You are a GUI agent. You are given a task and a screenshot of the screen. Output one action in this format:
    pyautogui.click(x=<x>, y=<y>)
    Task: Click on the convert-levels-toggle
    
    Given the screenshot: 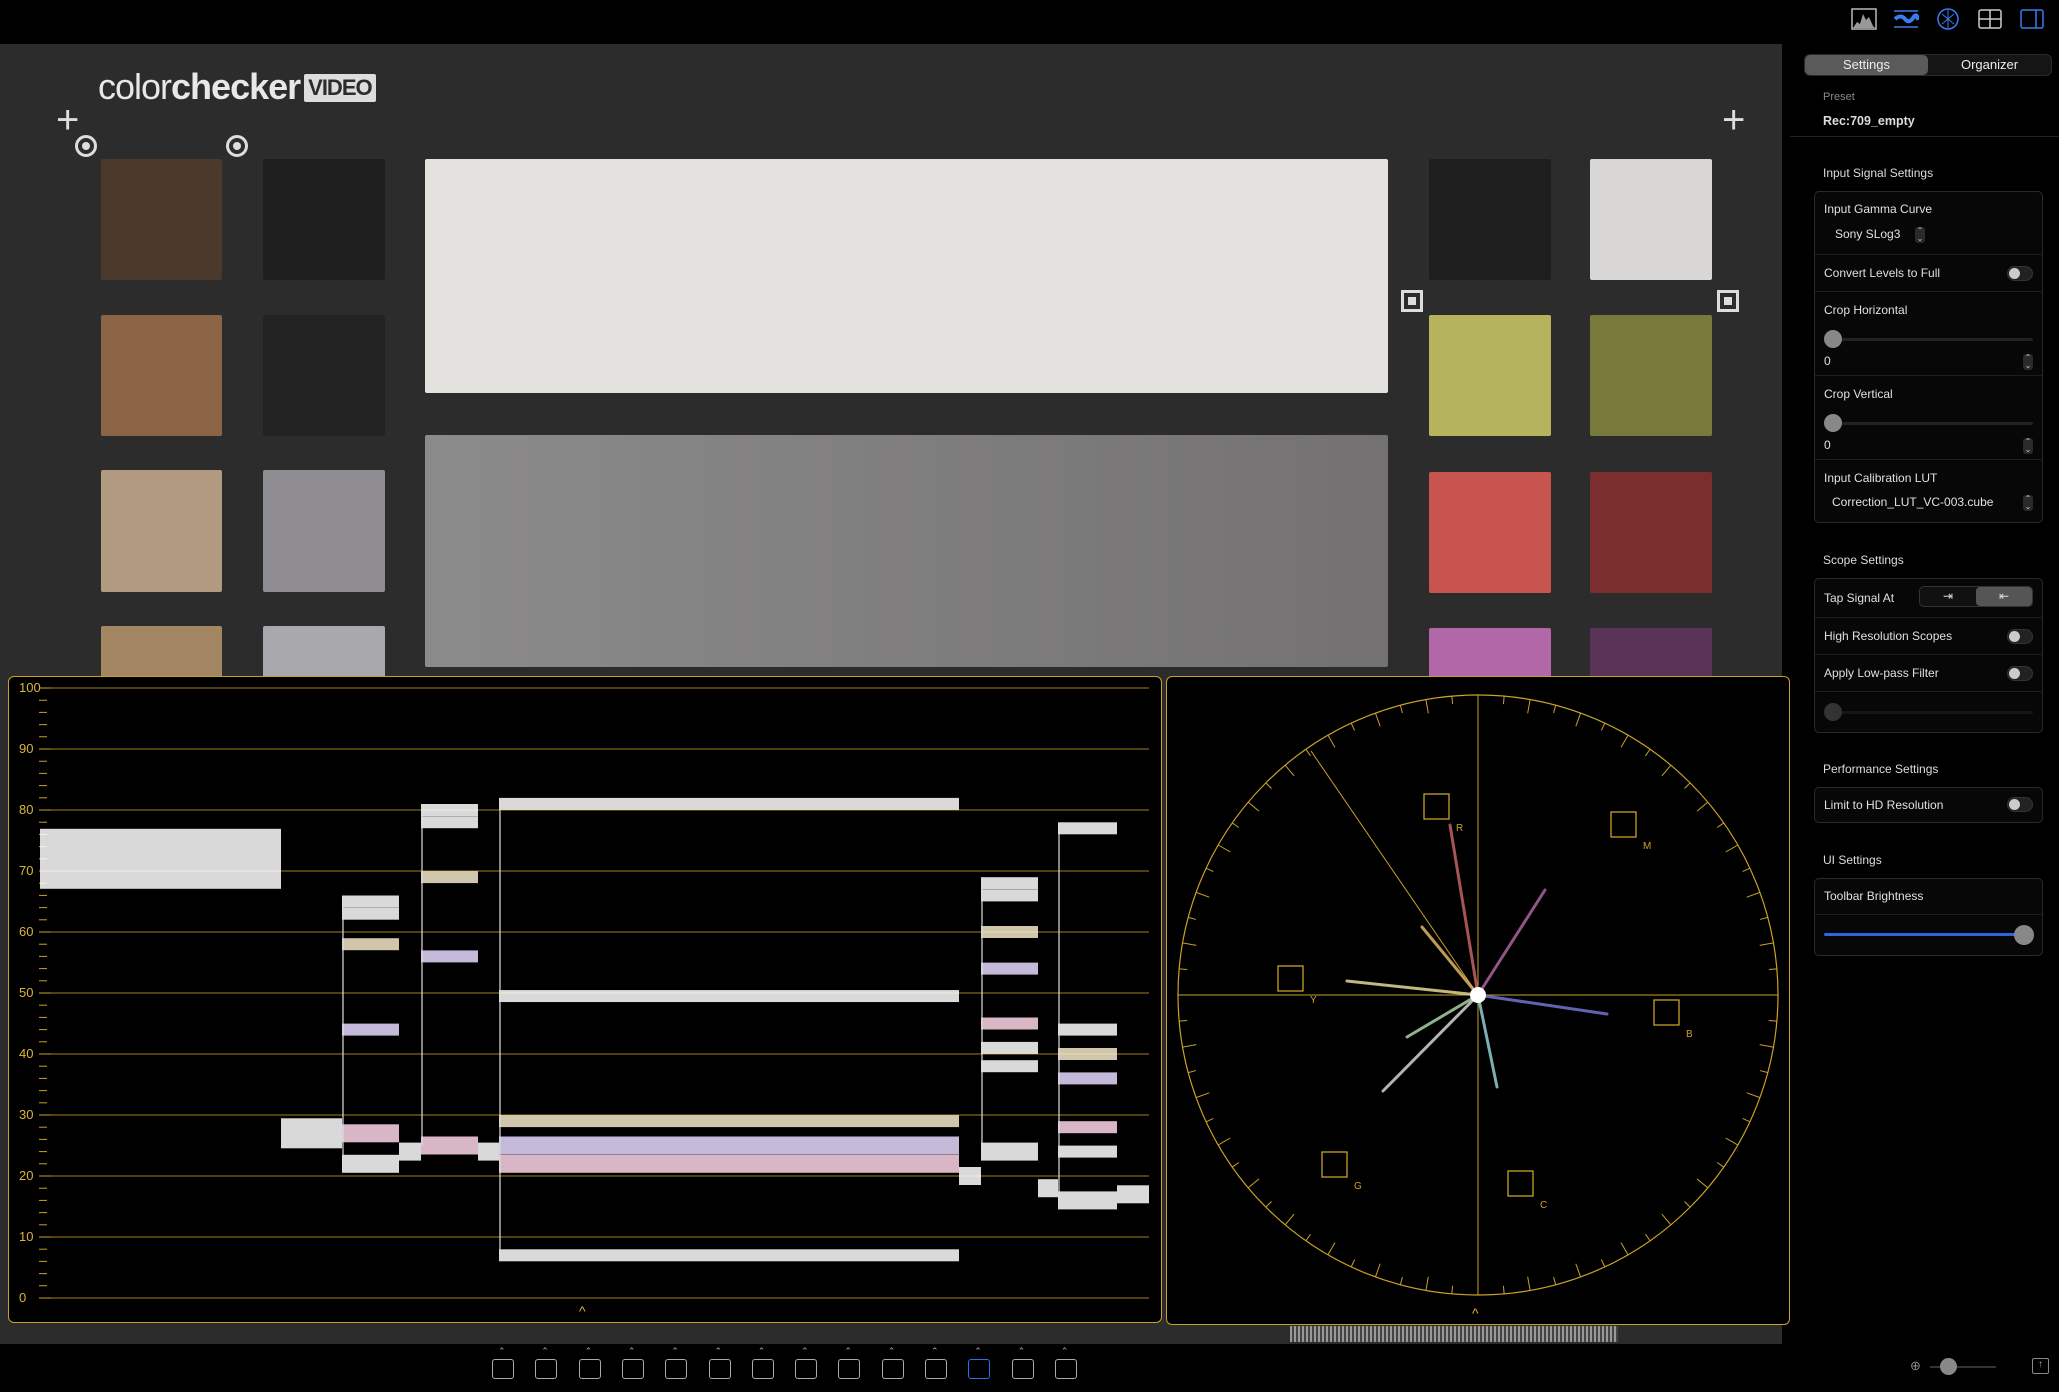 What is the action you would take?
    pyautogui.click(x=2020, y=273)
    